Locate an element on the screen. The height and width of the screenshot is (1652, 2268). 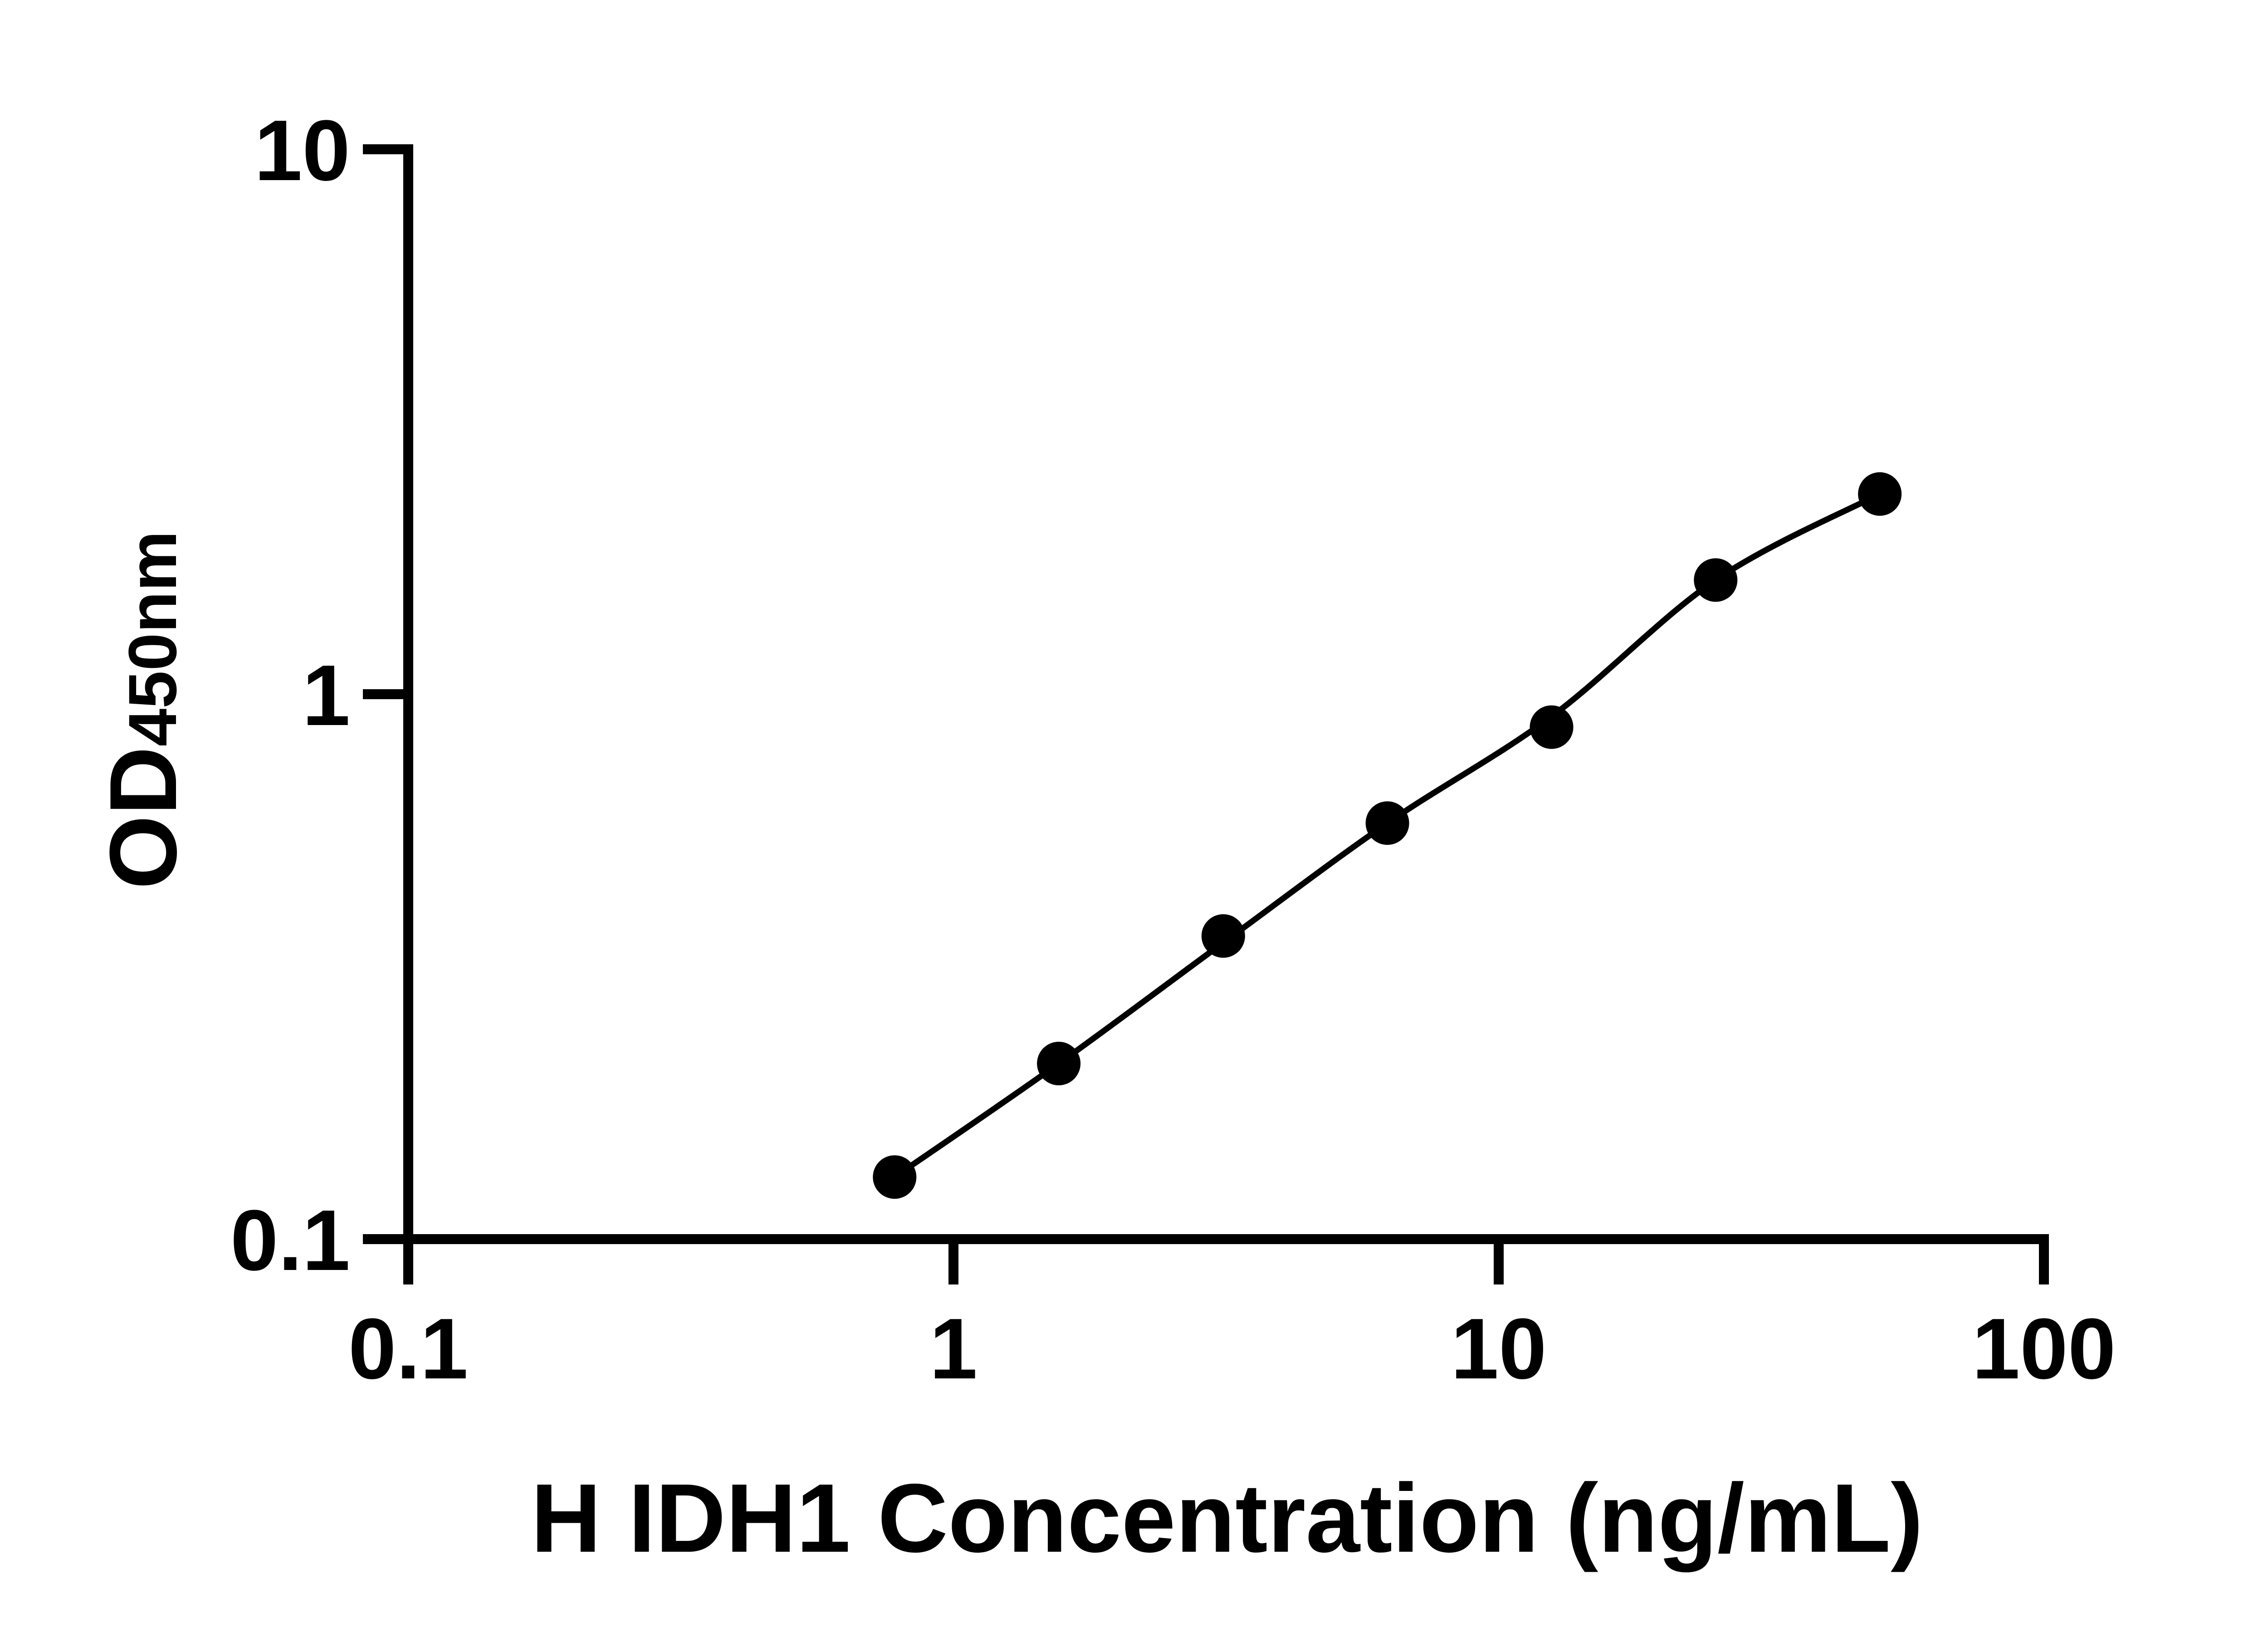
y-tick-label-0.1: 0.1 is located at coordinates (290, 1241).